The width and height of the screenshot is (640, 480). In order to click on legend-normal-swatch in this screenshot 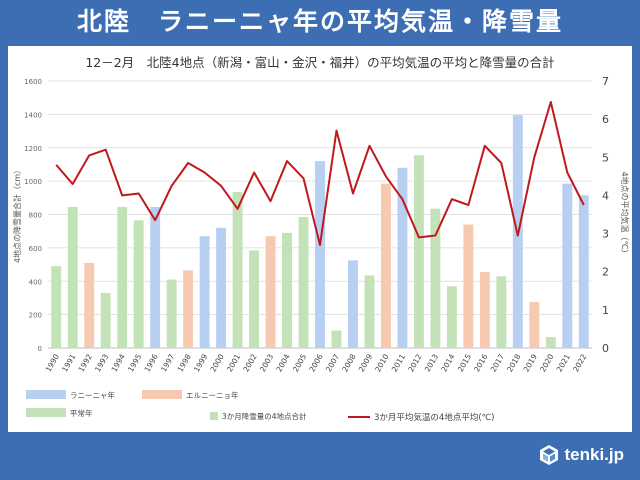, I will do `click(46, 412)`.